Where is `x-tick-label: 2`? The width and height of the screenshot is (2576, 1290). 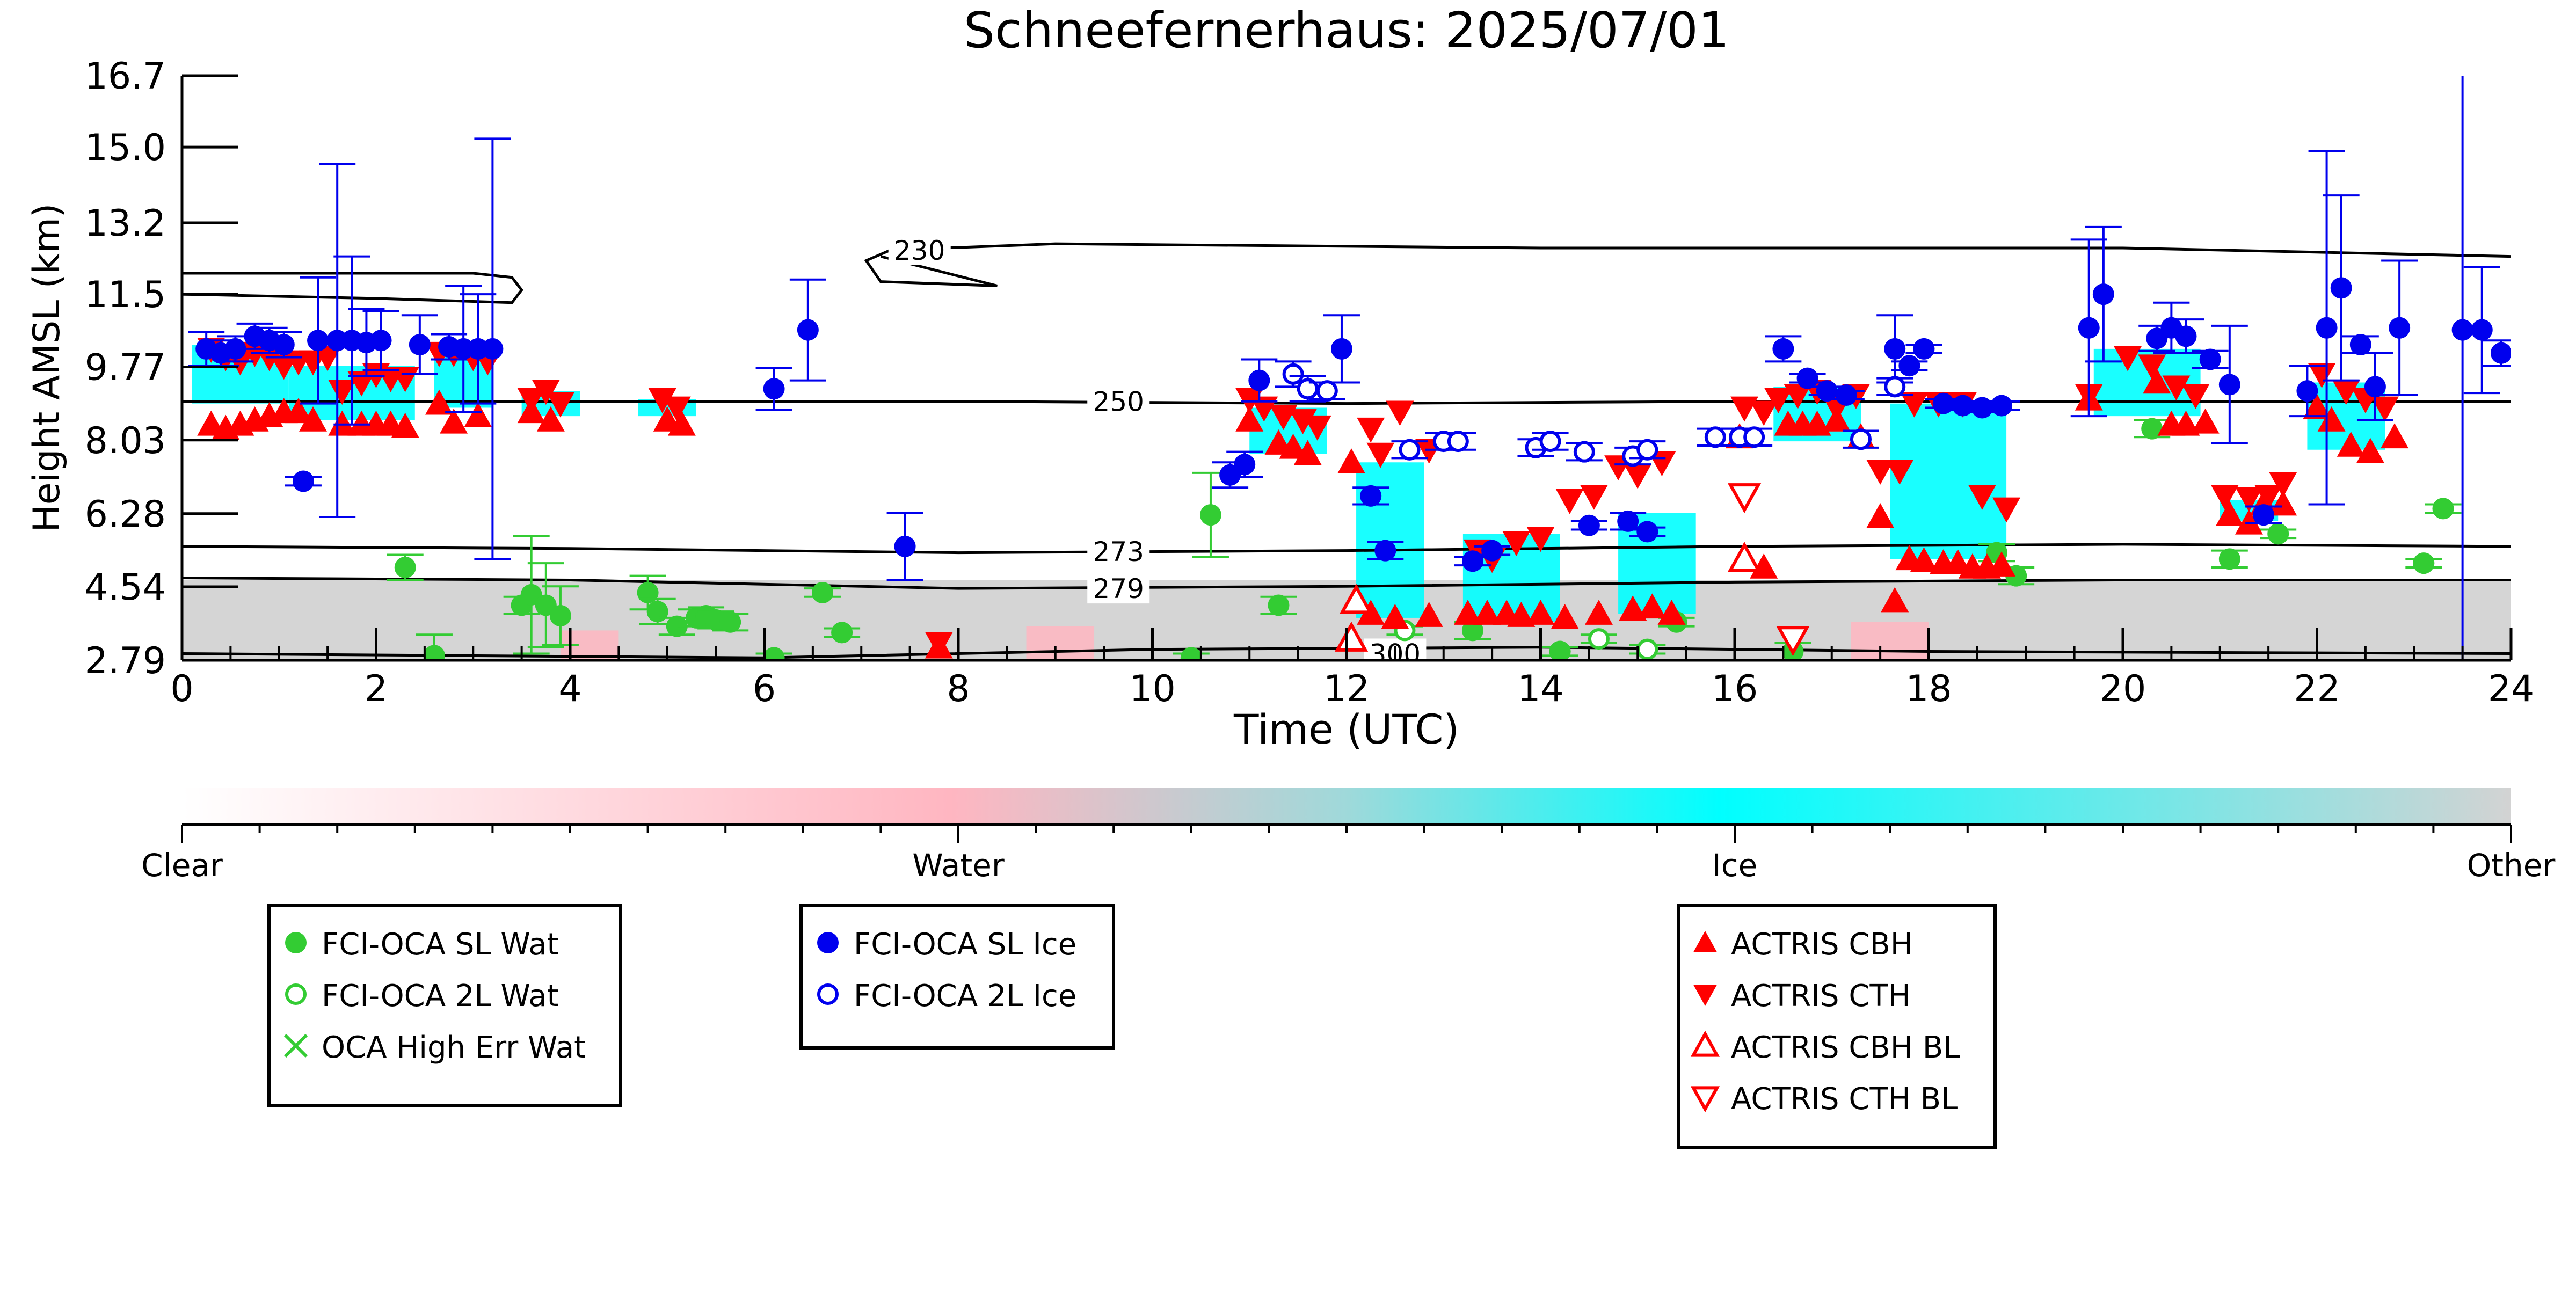 x-tick-label: 2 is located at coordinates (376, 689).